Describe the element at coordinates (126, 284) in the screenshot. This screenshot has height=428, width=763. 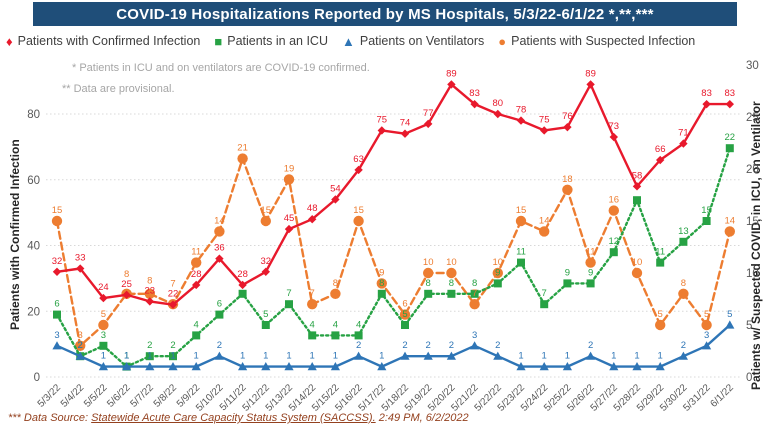
I see `data-point-value-label: 25` at that location.